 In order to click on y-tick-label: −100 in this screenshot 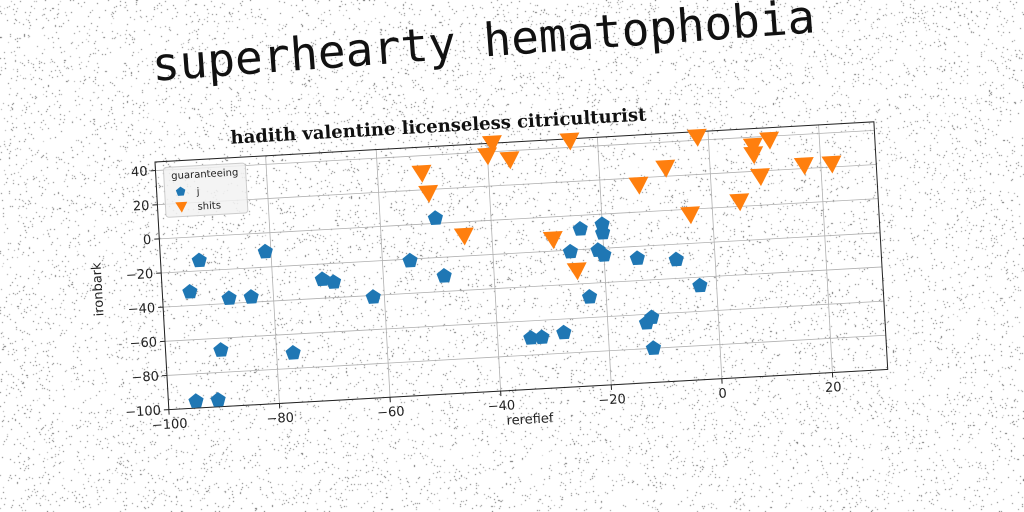, I will do `click(143, 412)`.